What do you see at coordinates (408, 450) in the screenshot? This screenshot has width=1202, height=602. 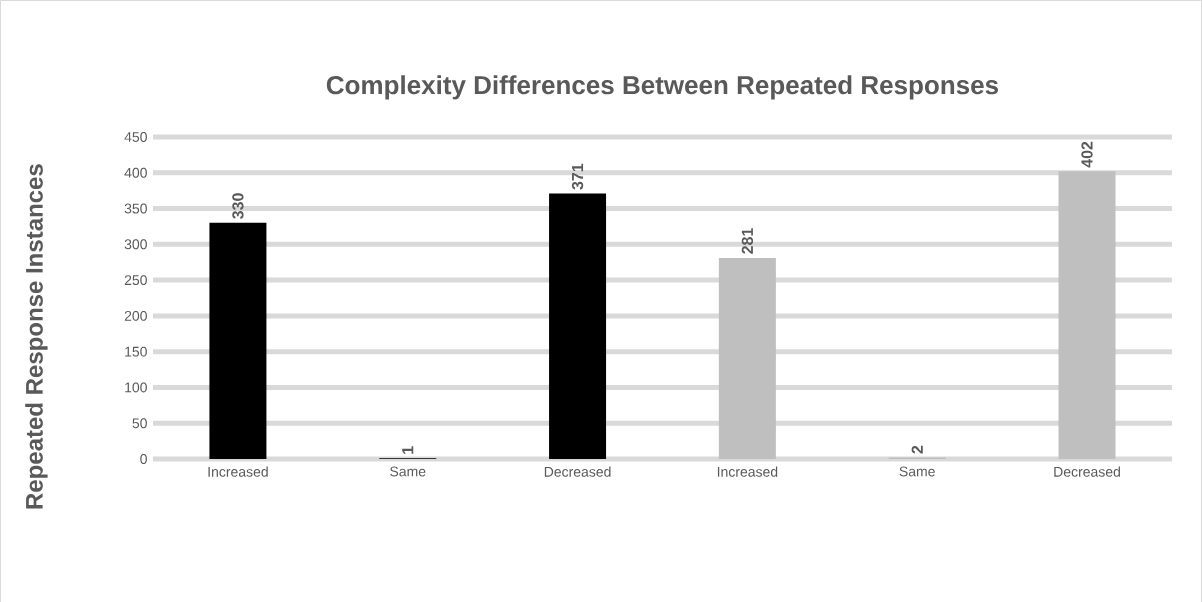 I see `data-label: 1` at bounding box center [408, 450].